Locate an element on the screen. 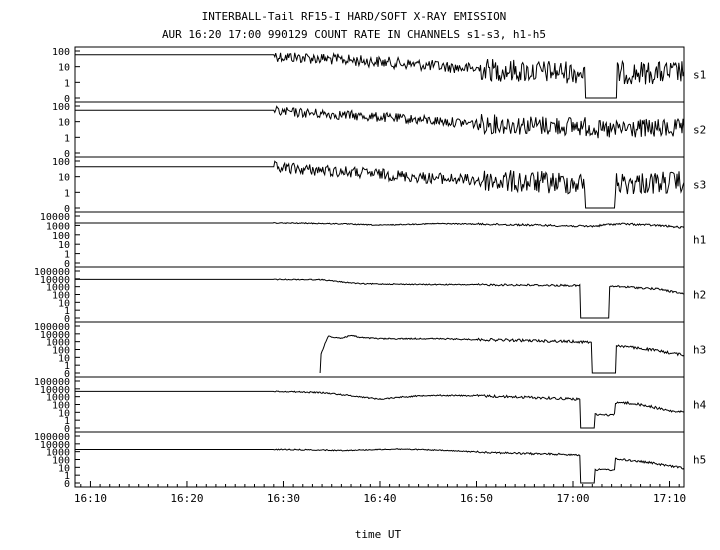  y-tick-label-h3: 0 is located at coordinates (67, 374).